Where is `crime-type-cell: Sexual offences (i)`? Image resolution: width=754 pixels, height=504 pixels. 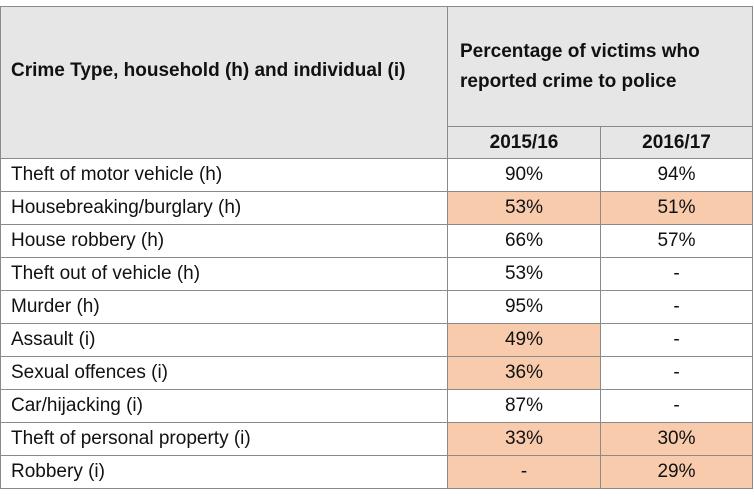 crime-type-cell: Sexual offences (i) is located at coordinates (224, 373).